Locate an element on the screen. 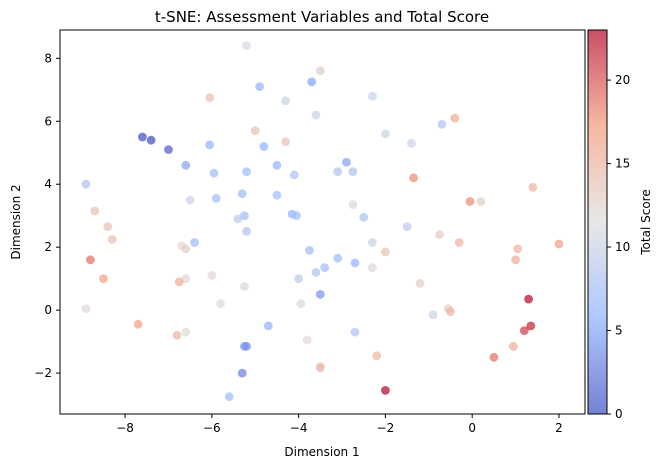 This screenshot has height=472, width=663. y-tick-label: −2 is located at coordinates (43, 373).